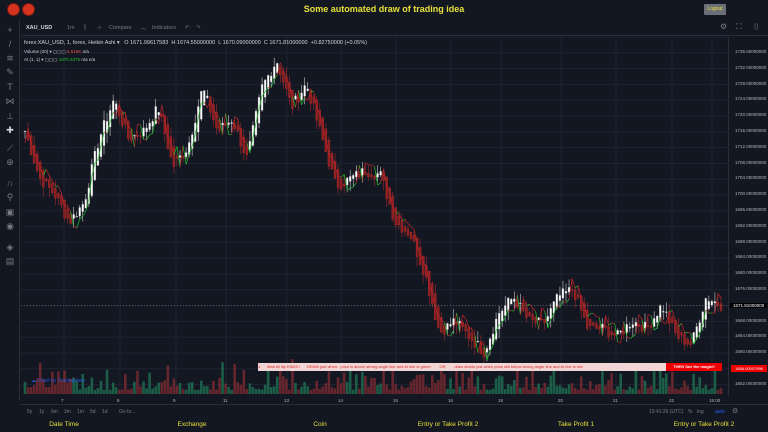  Describe the element at coordinates (71, 28) in the screenshot. I see `interval-button: 1m` at that location.